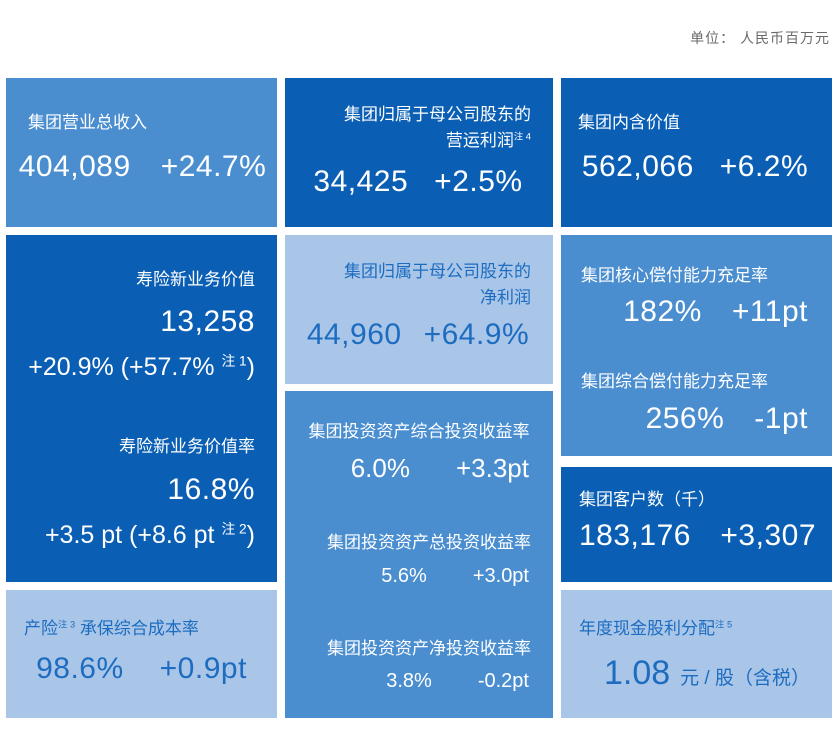  I want to click on net-yield-change: -0.2pt, so click(503, 681).